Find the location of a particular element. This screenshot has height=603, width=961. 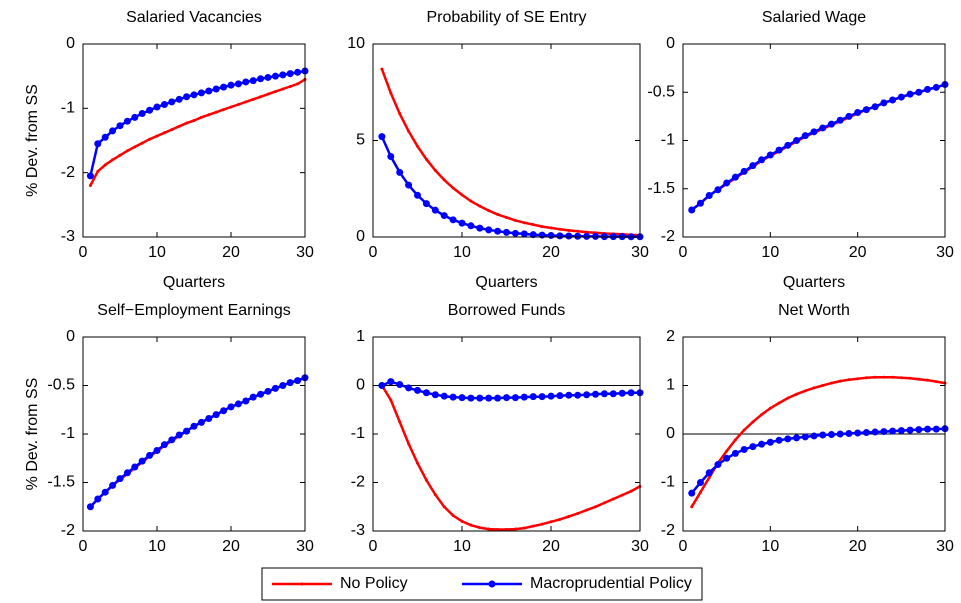

y-tick-label: 10 is located at coordinates (356, 43).